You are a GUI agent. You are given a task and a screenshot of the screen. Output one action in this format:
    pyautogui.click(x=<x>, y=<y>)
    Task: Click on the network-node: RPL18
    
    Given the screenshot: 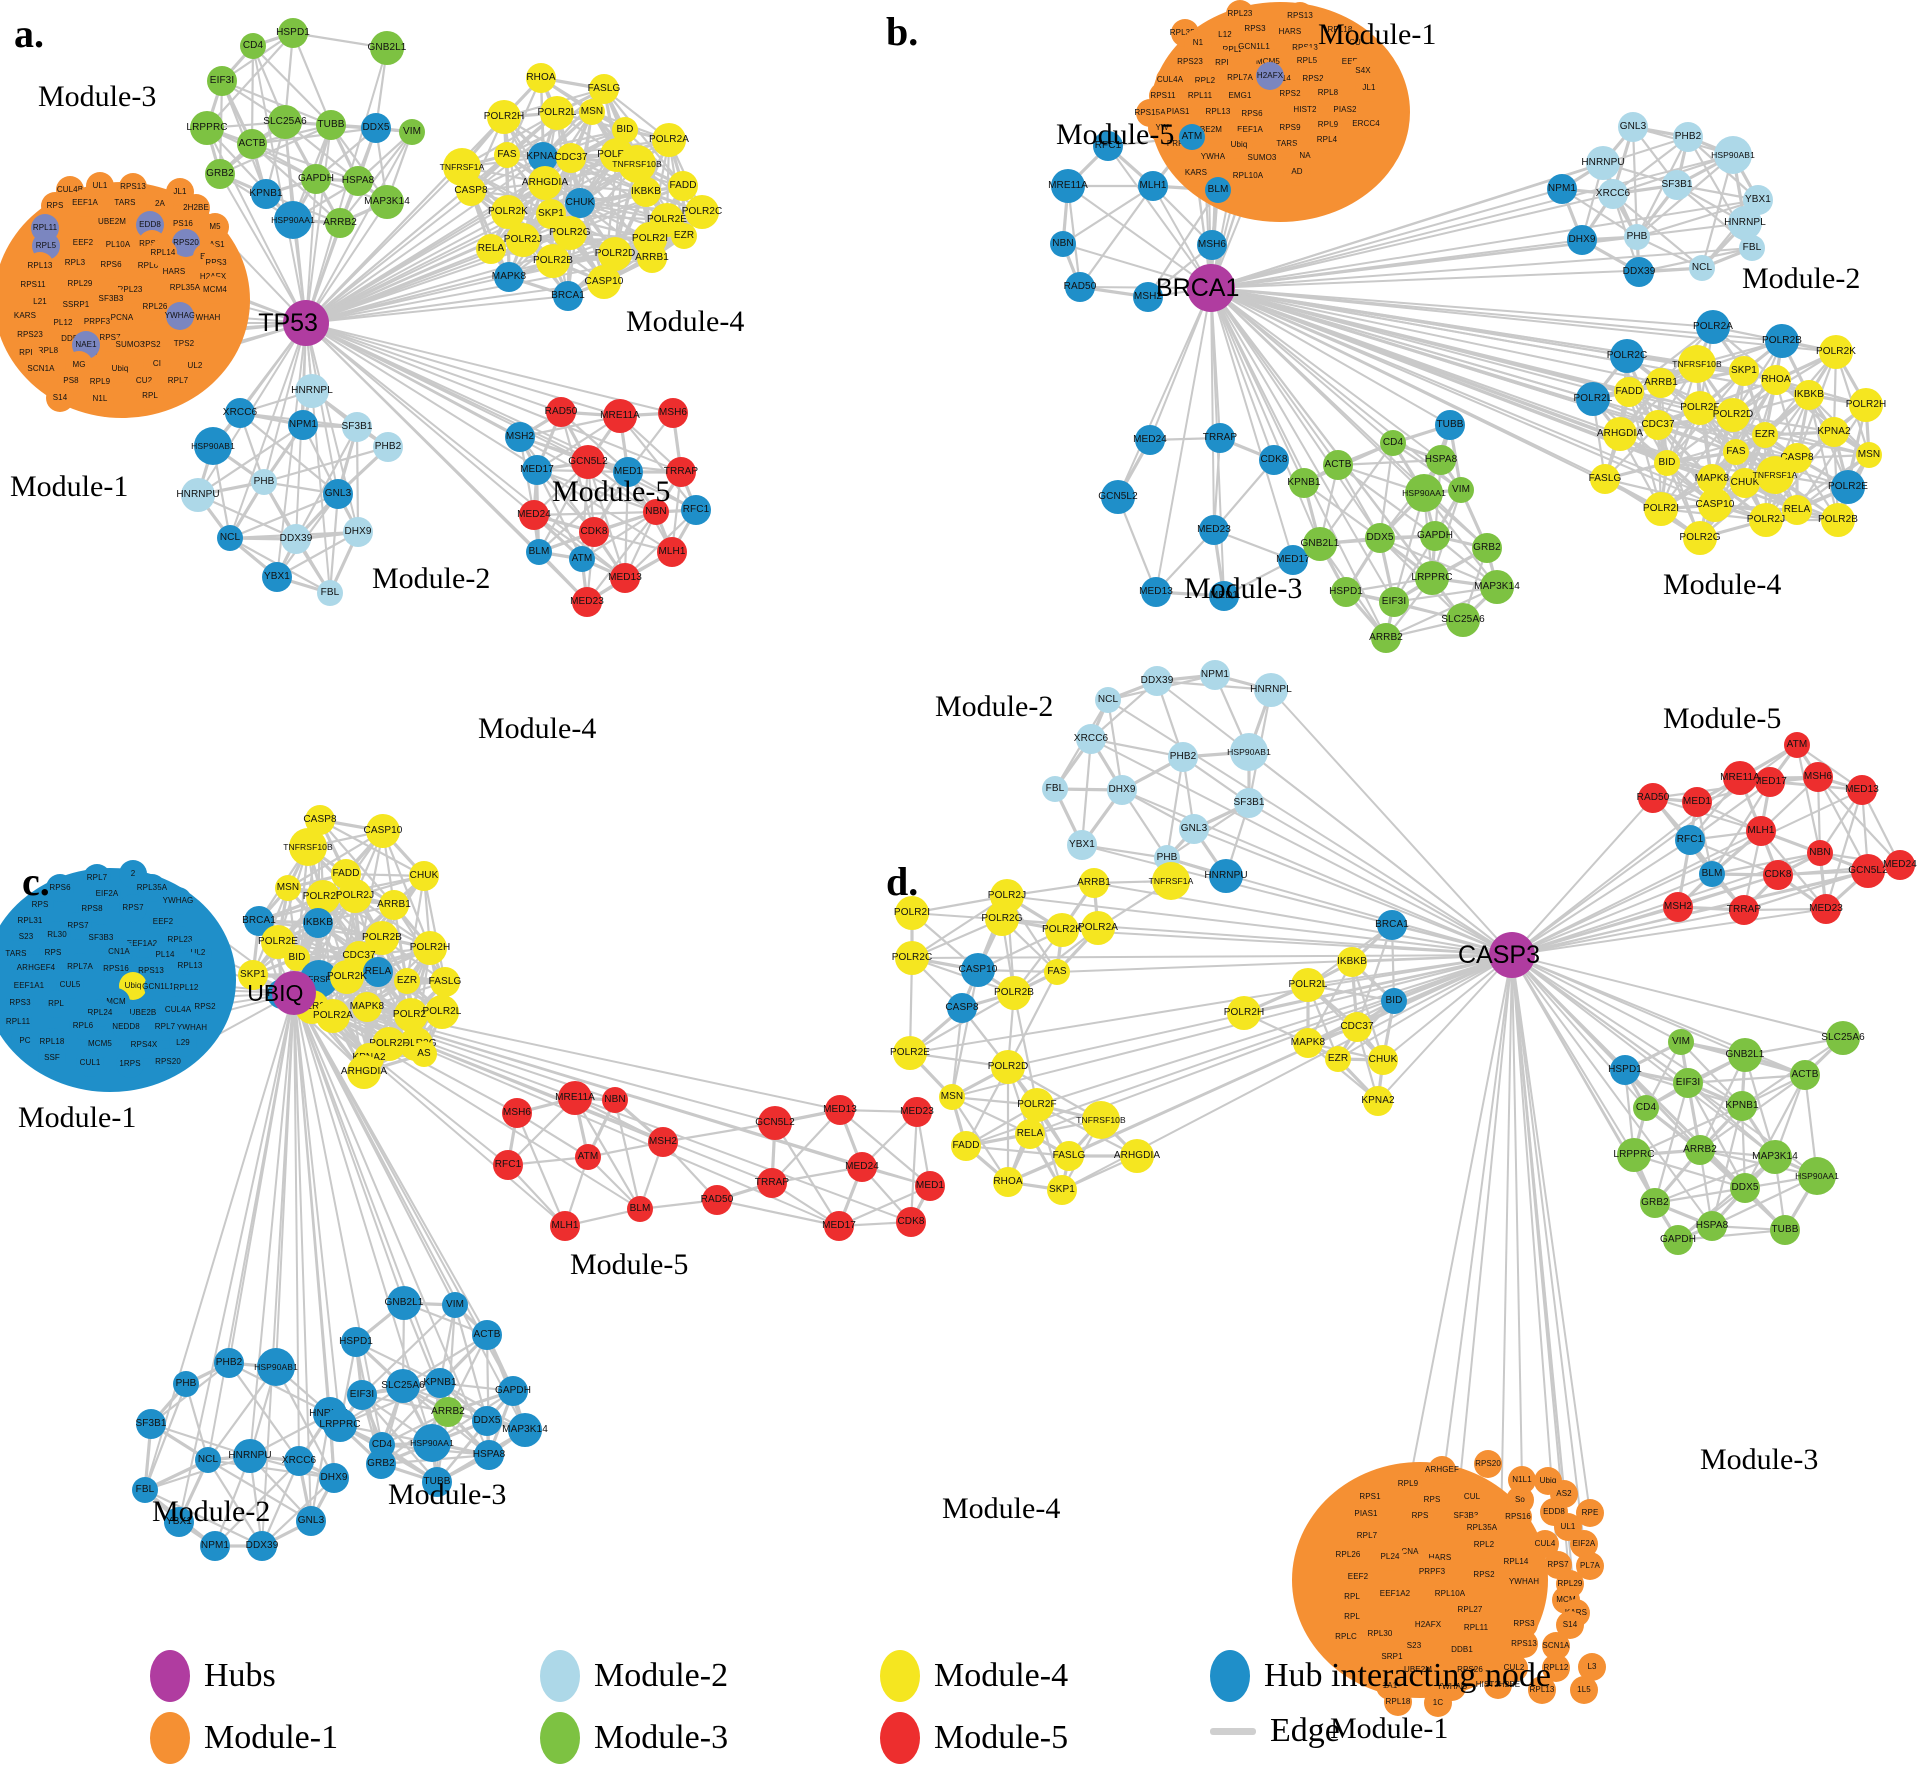 What is the action you would take?
    pyautogui.click(x=1398, y=1702)
    